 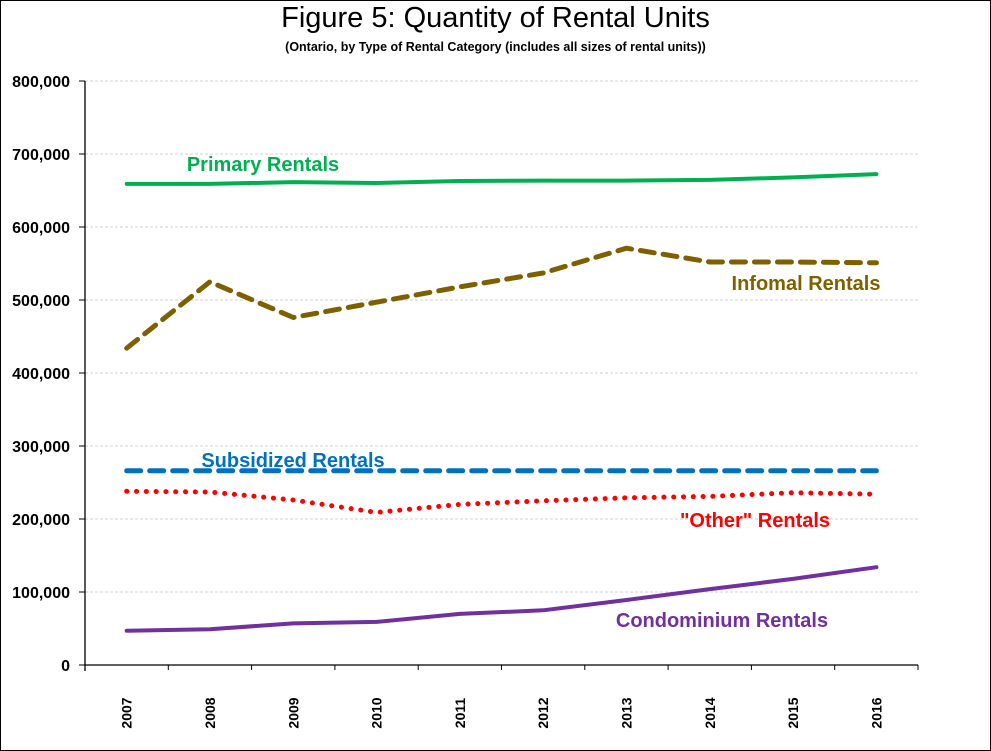 I want to click on chart-title: Figure 5: Quantity of Rental Units, so click(x=495, y=18).